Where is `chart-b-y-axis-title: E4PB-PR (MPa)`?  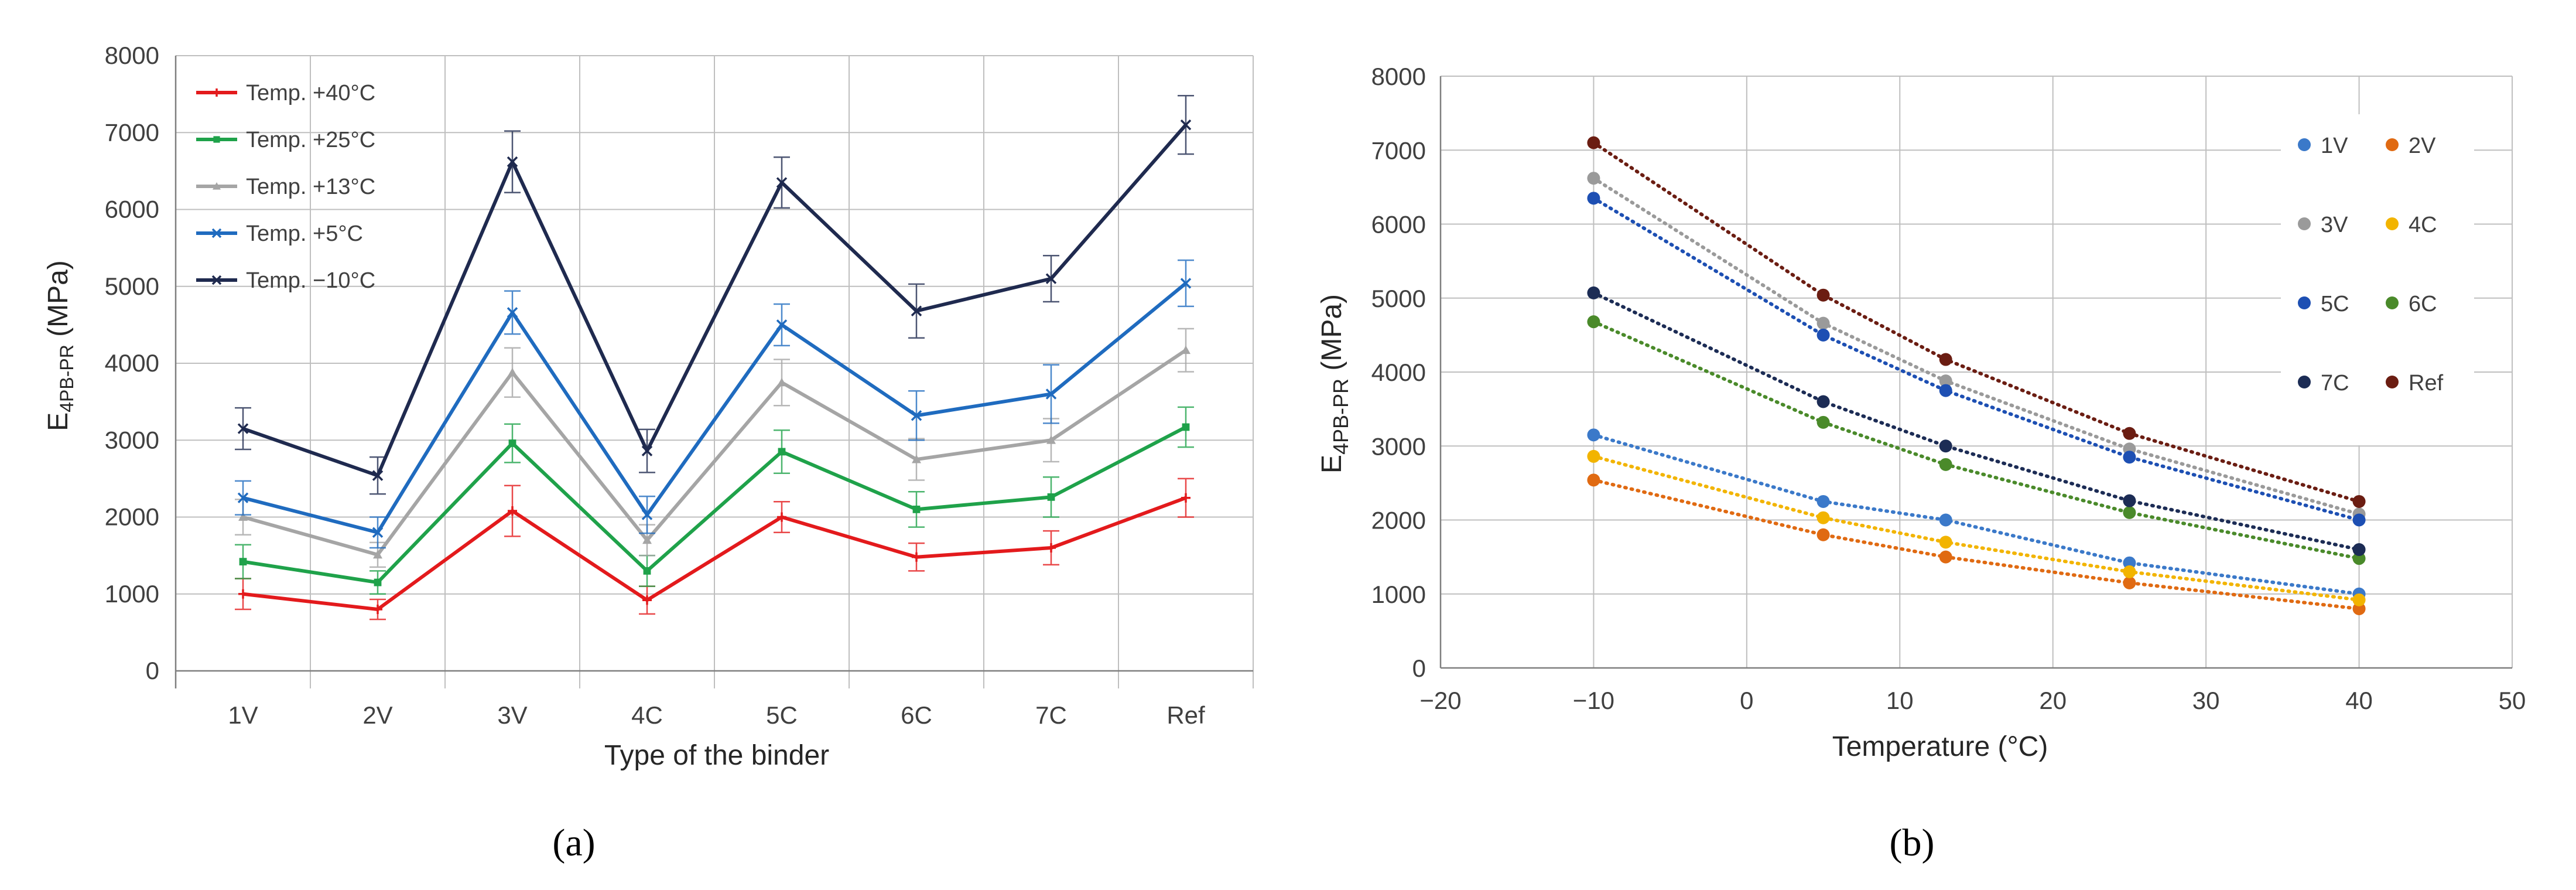
chart-b-y-axis-title: E4PB-PR (MPa) is located at coordinates (1334, 384).